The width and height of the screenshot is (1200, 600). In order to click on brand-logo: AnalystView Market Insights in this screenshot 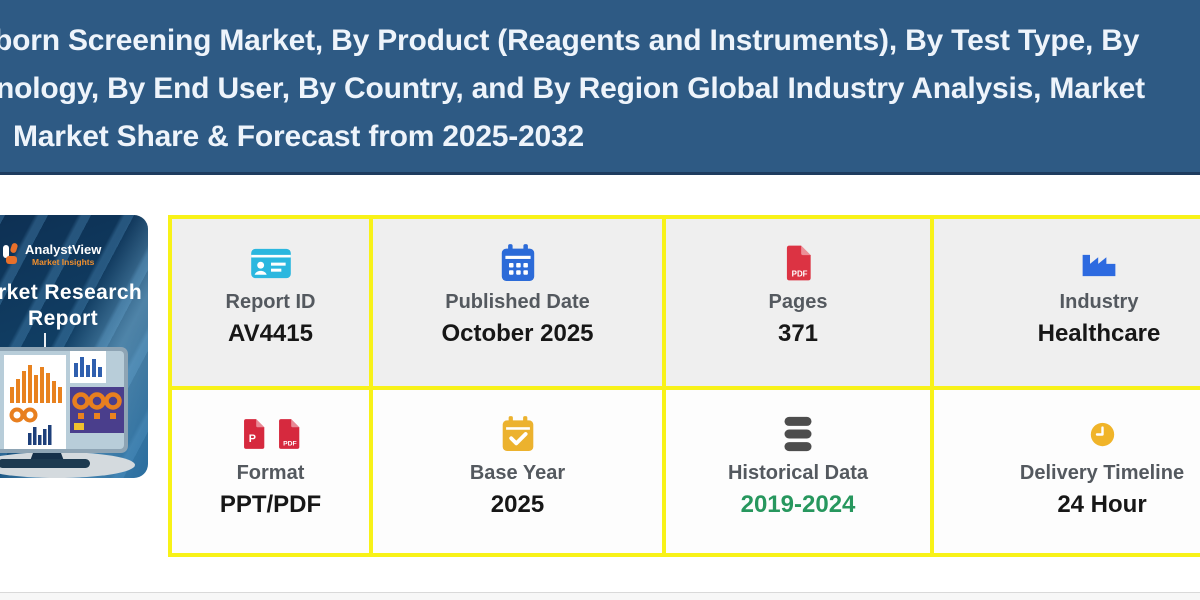, I will do `click(52, 254)`.